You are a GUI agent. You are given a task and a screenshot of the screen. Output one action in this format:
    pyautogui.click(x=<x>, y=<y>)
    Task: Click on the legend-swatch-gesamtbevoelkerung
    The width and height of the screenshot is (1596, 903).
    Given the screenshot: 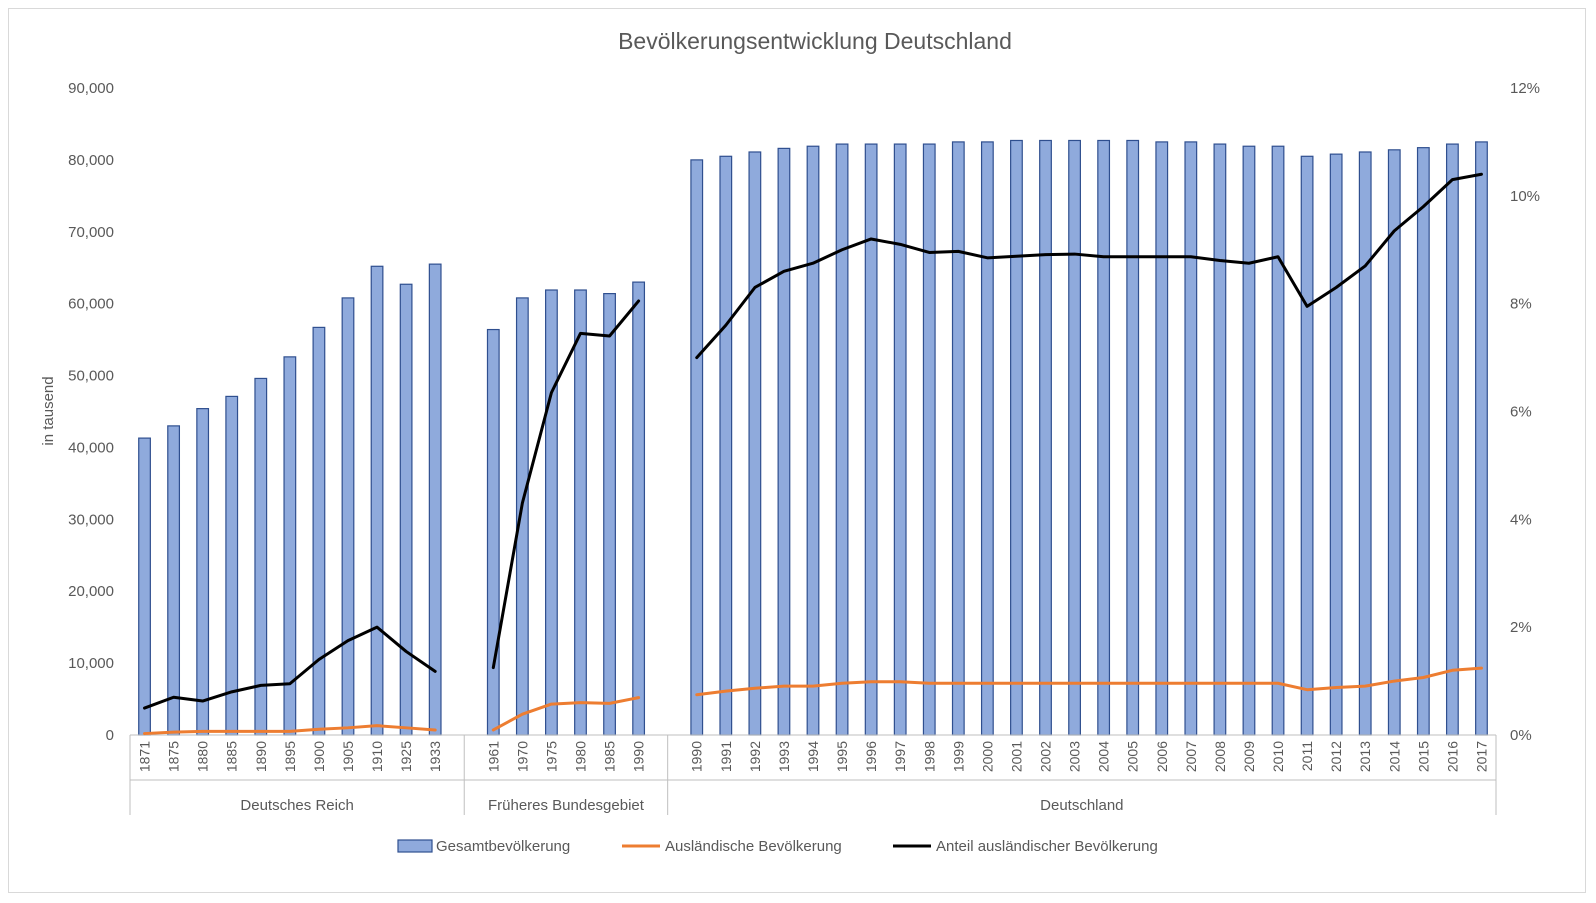 What is the action you would take?
    pyautogui.click(x=415, y=846)
    